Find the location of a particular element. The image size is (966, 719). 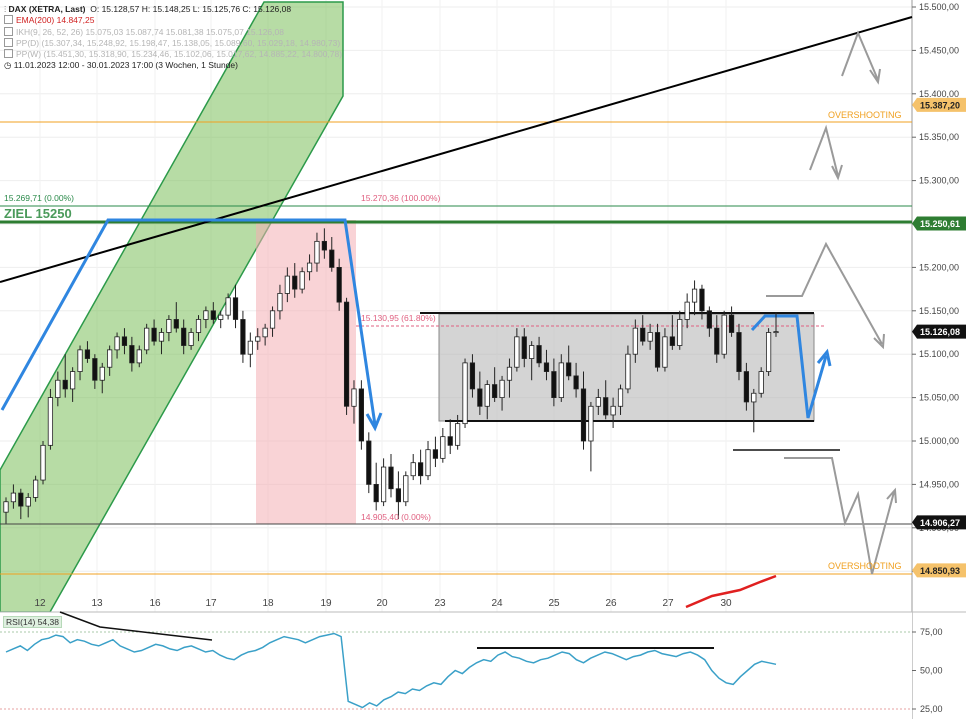

gray-scenario-bottom is located at coordinates (840, 516).